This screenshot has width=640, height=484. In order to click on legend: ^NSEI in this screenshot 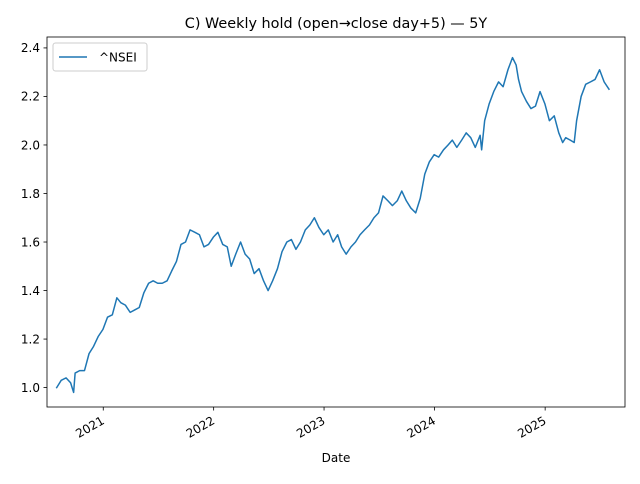, I will do `click(100, 57)`.